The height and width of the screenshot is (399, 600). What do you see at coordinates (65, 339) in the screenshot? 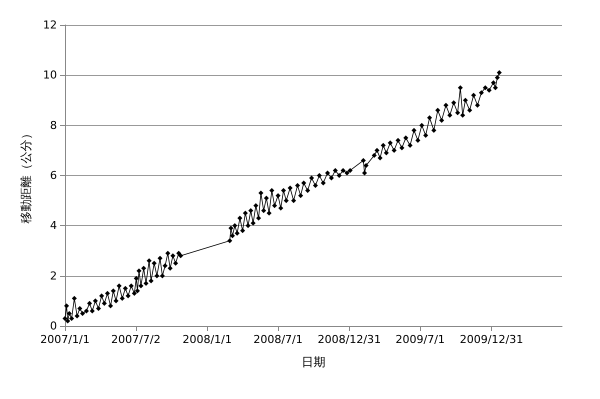
I see `x-tick-label: 2007/1/1` at bounding box center [65, 339].